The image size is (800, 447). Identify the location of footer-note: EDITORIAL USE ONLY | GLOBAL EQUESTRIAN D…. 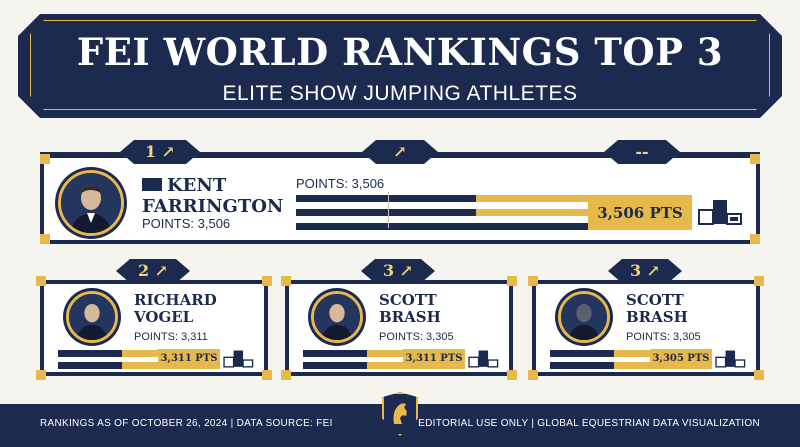
(589, 423).